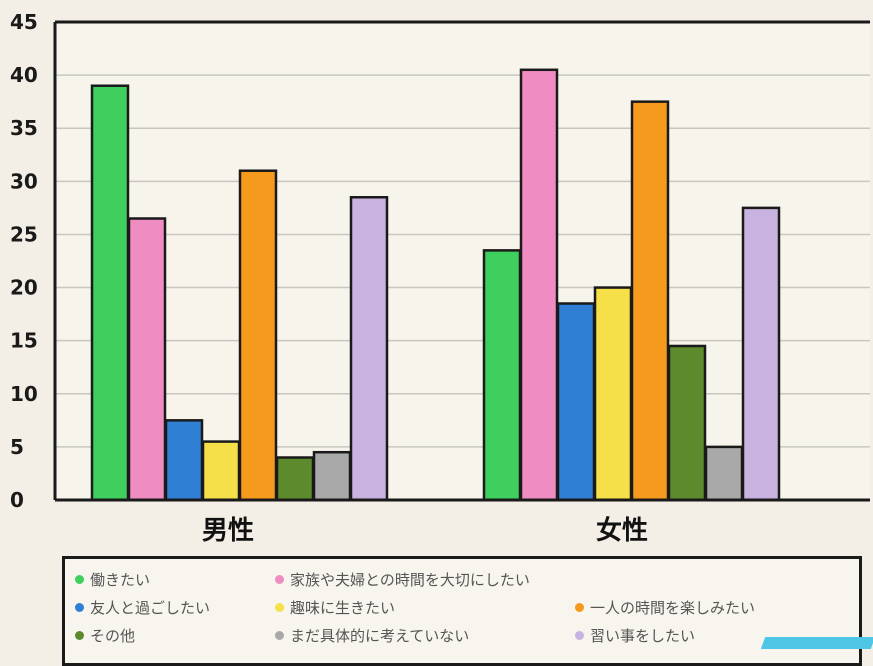  I want to click on legend-label: 家族や夫婦との時間を大切にしたい, so click(410, 580).